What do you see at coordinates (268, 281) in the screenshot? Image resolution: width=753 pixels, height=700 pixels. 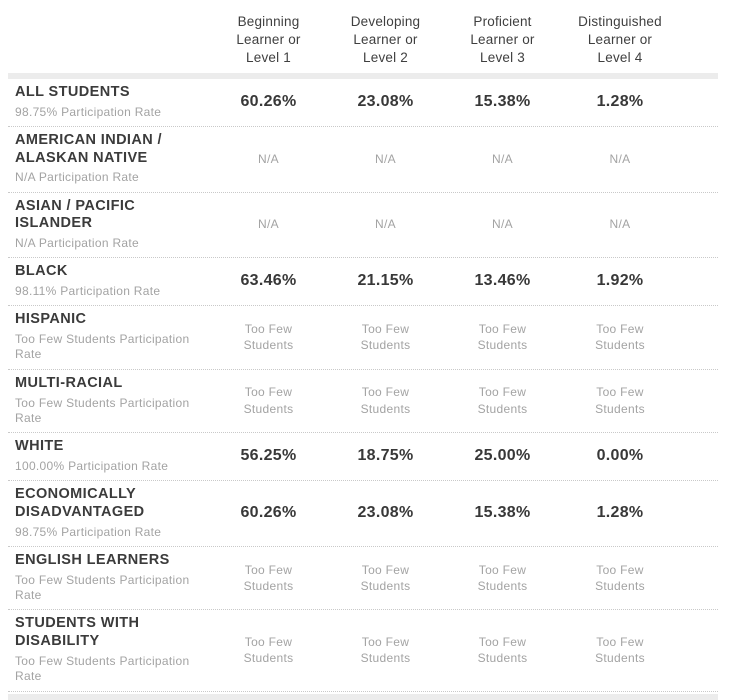 I see `value-cell: 63.46%` at bounding box center [268, 281].